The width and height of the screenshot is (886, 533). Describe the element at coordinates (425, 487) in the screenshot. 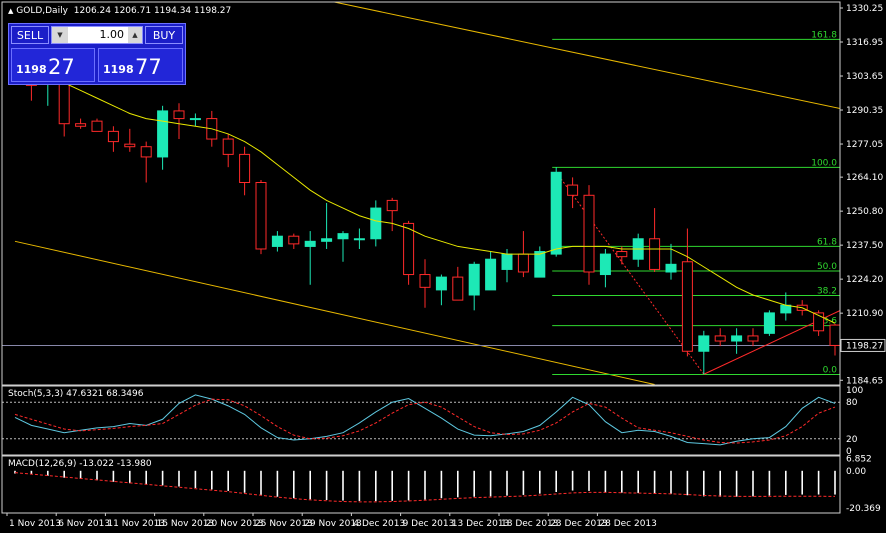

I see `macd-signal-line` at that location.